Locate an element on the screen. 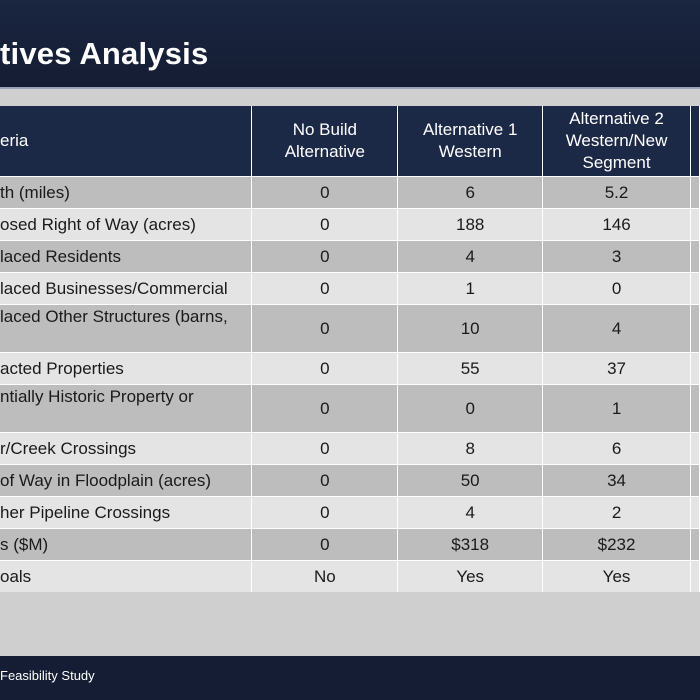  table-row: r/Creek Crossings 0 8 6 is located at coordinates (350, 448).